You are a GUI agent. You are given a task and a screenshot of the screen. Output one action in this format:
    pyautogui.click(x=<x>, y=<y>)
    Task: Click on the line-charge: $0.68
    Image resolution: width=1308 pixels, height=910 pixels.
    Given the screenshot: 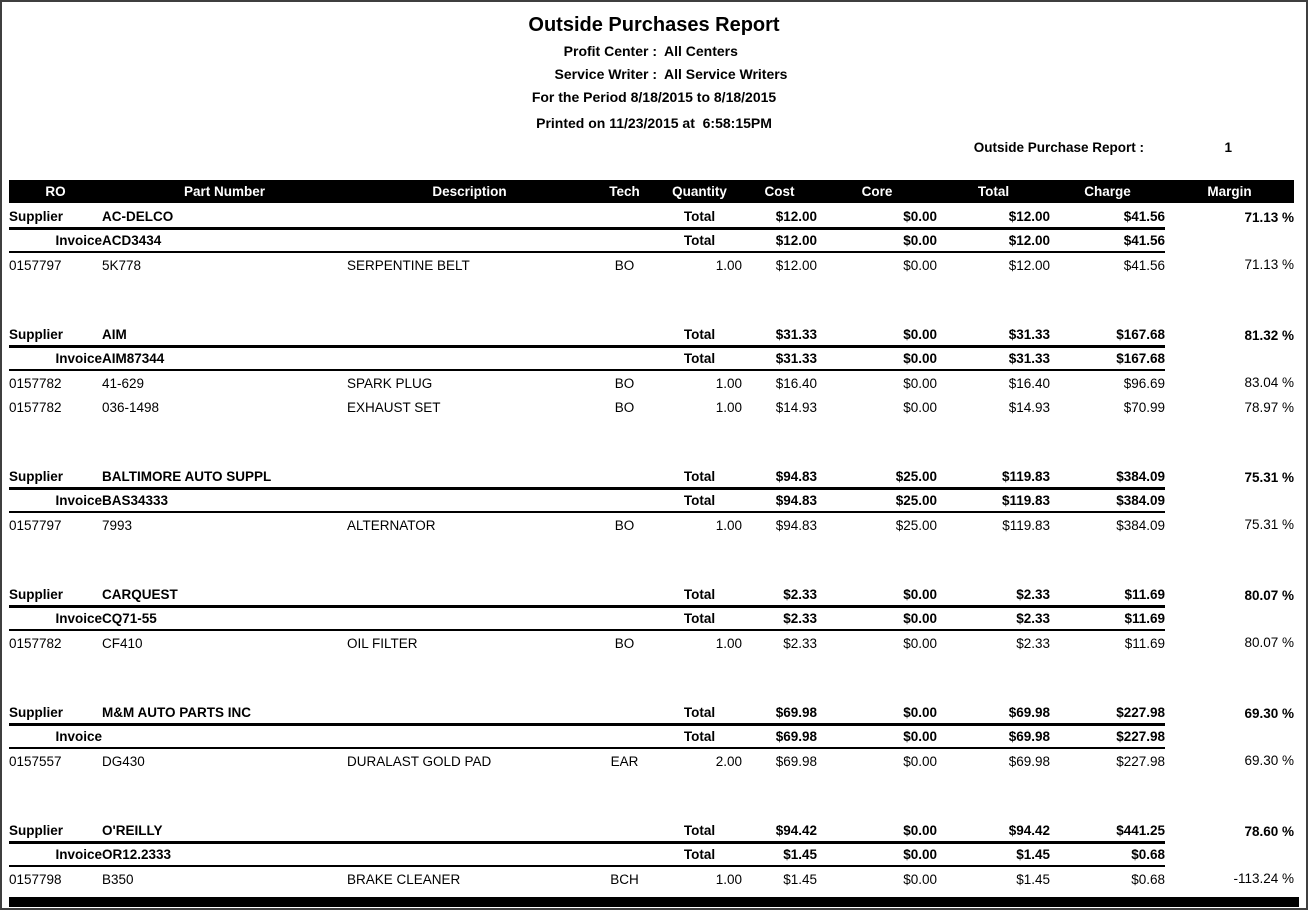 What is the action you would take?
    pyautogui.click(x=1148, y=879)
    